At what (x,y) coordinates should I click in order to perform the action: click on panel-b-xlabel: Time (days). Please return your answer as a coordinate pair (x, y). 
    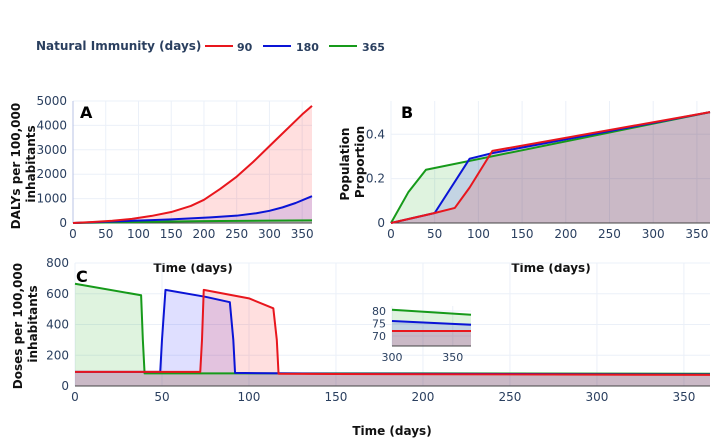
    Looking at the image, I should click on (550, 268).